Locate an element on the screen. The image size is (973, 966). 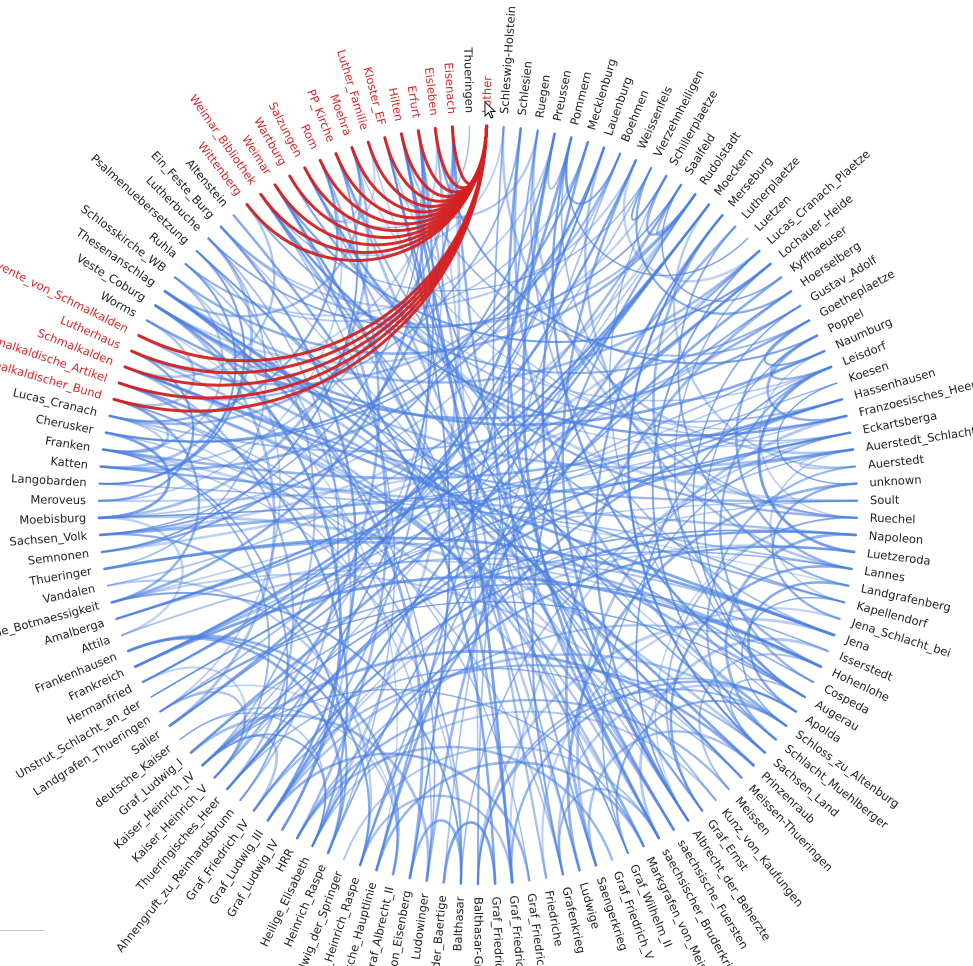
node-label-erfurt: Erfurt is located at coordinates (414, 102).